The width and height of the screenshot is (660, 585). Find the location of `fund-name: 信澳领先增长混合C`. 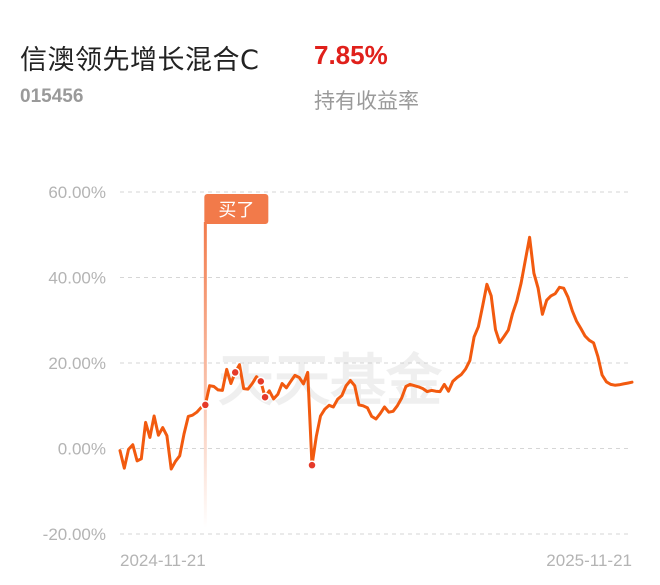

fund-name: 信澳领先增长混合C is located at coordinates (140, 60).